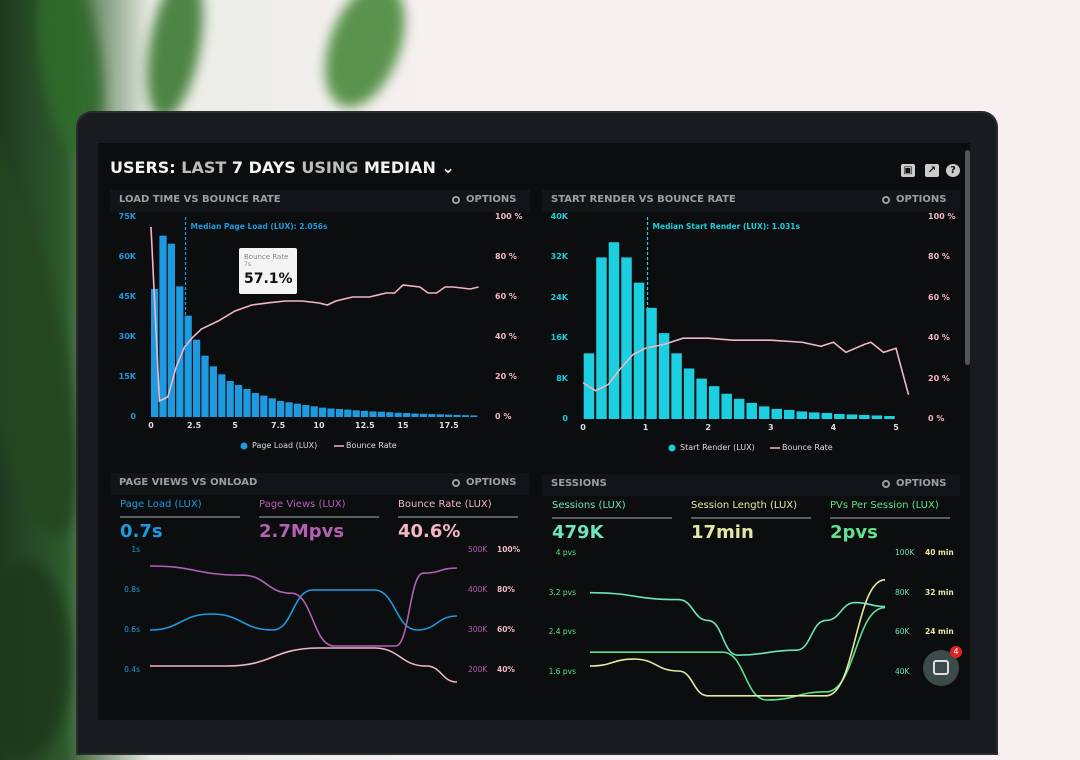  Describe the element at coordinates (143, 167) in the screenshot. I see `title-users: USERS:` at that location.